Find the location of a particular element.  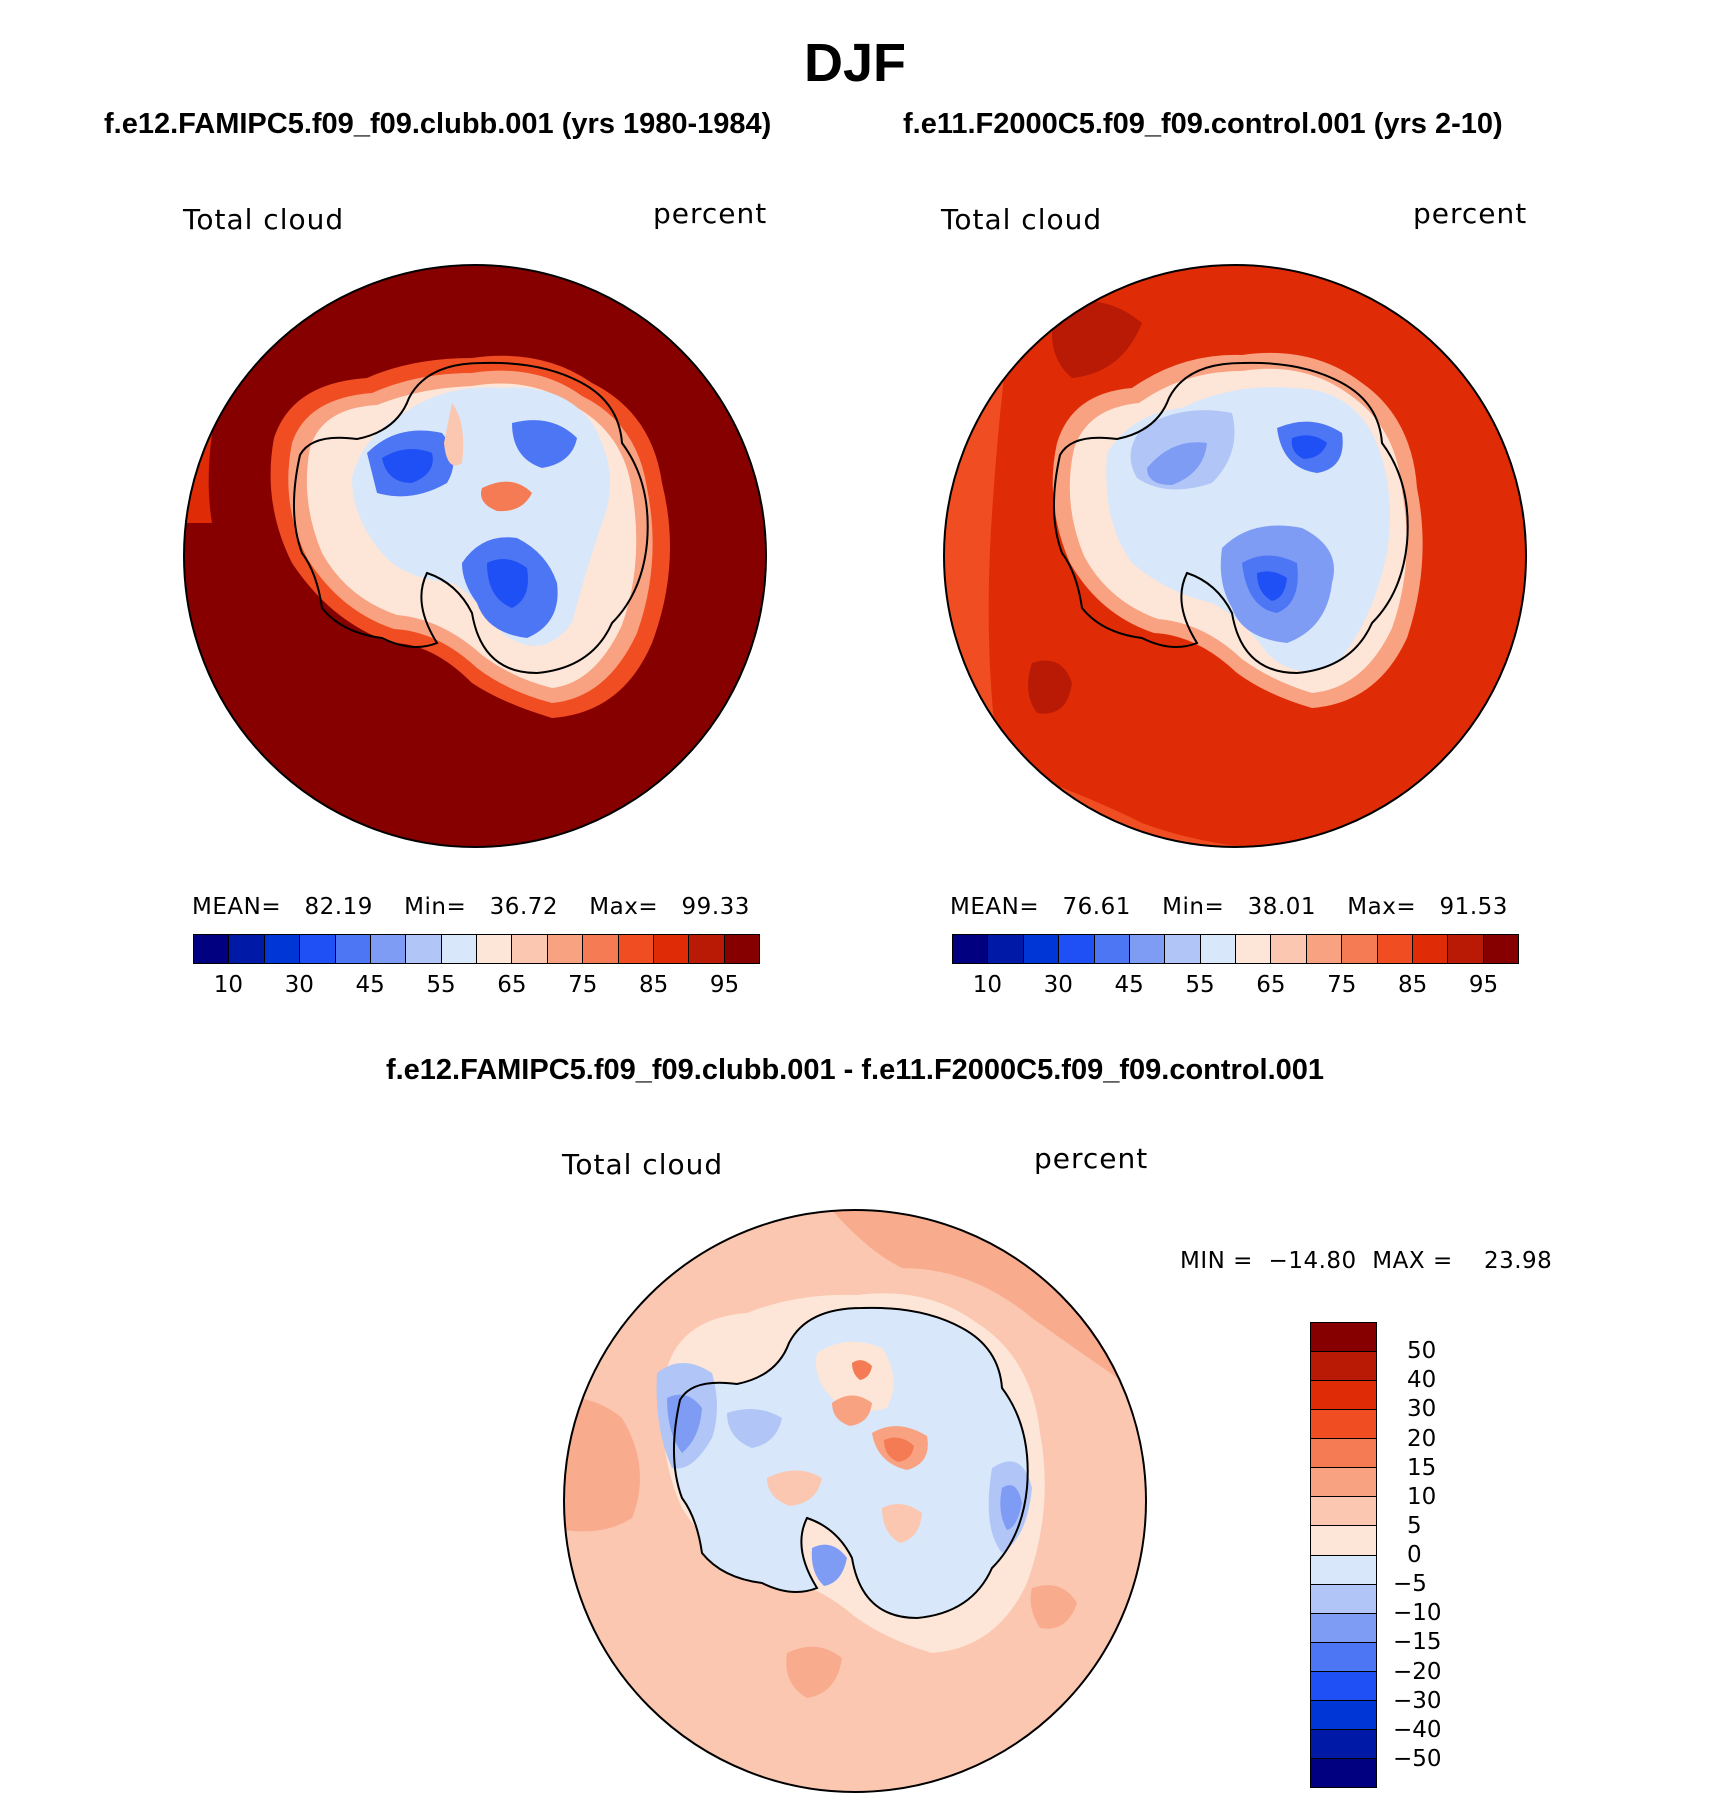

diff-stats: MIN = −14.80 MAX = 23.98 is located at coordinates (1366, 1261).